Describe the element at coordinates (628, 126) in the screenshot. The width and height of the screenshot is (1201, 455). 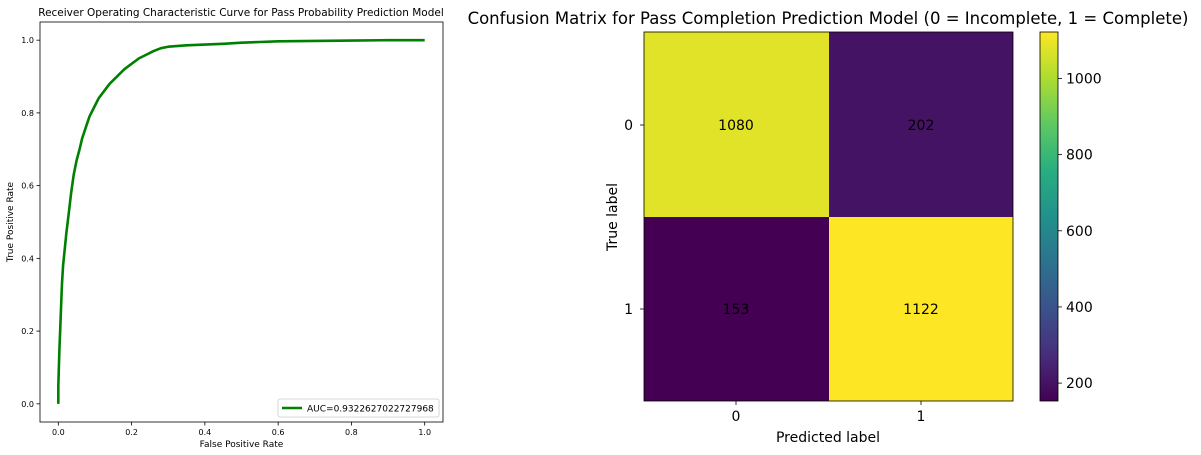
I see `cm-y-tick-label: 0` at that location.